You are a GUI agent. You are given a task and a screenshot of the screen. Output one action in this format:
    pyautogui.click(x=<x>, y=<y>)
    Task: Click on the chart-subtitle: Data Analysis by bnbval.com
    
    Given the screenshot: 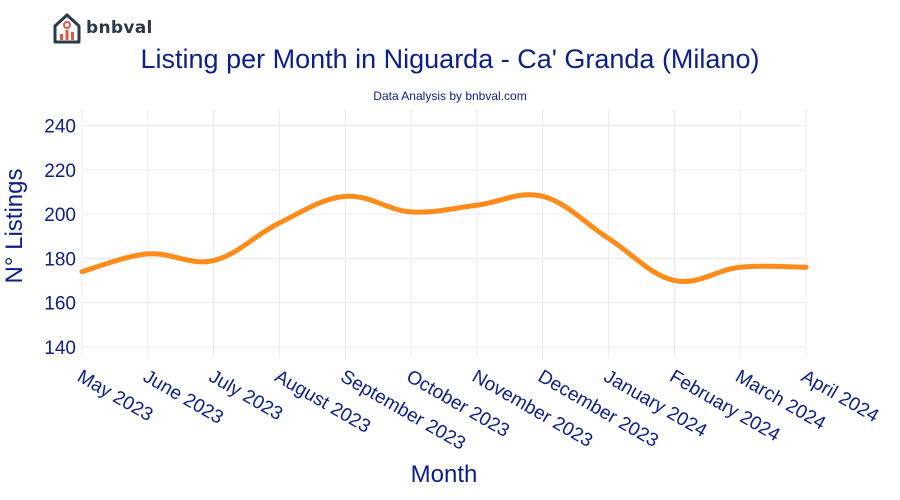 What is the action you would take?
    pyautogui.click(x=450, y=96)
    